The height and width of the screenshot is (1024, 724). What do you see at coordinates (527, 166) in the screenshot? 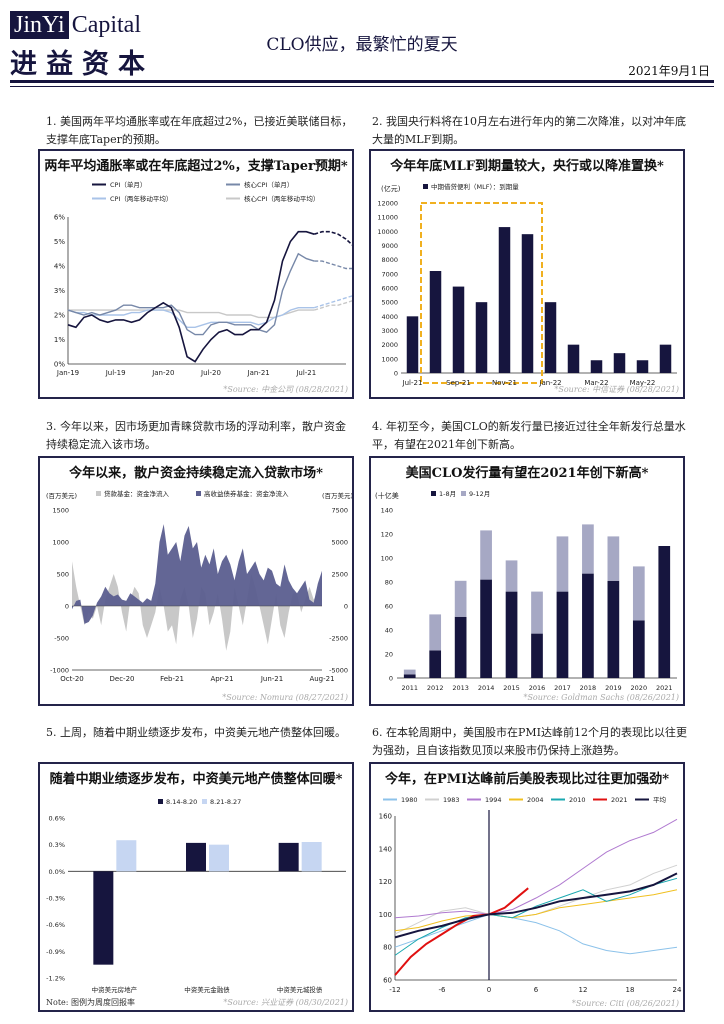
I see `chart-title: 今年年底MLF到期量较大，央行或以降准置换*` at bounding box center [527, 166].